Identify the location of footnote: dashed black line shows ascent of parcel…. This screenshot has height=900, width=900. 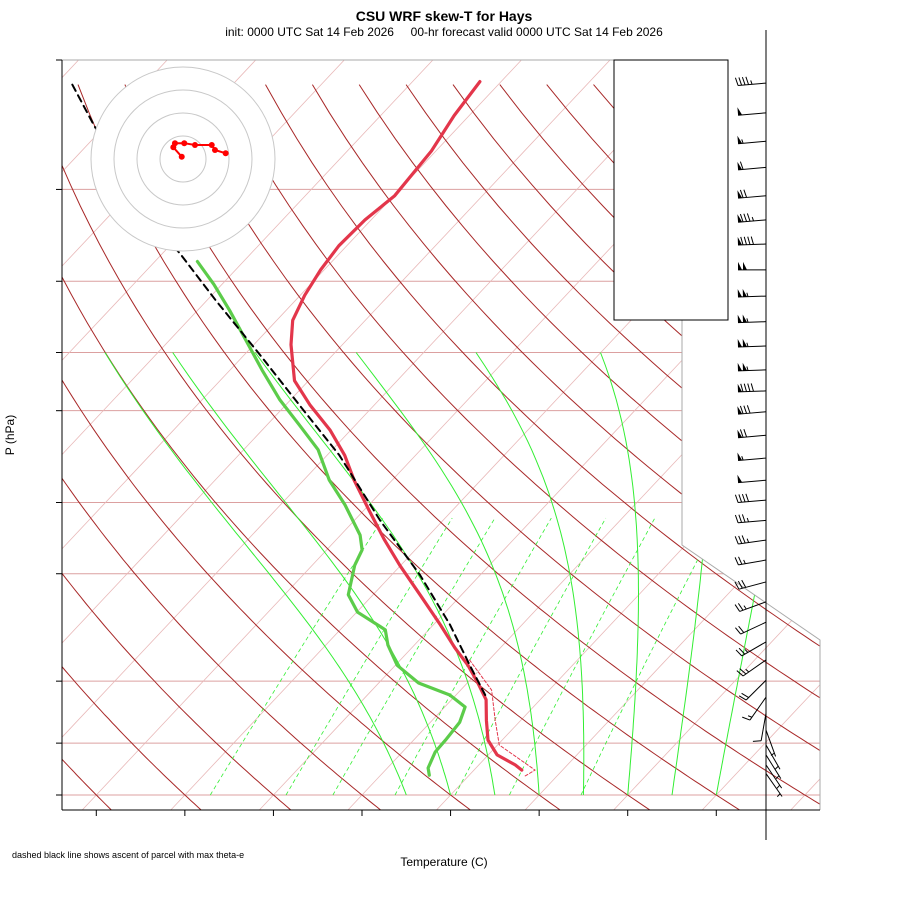
(128, 855).